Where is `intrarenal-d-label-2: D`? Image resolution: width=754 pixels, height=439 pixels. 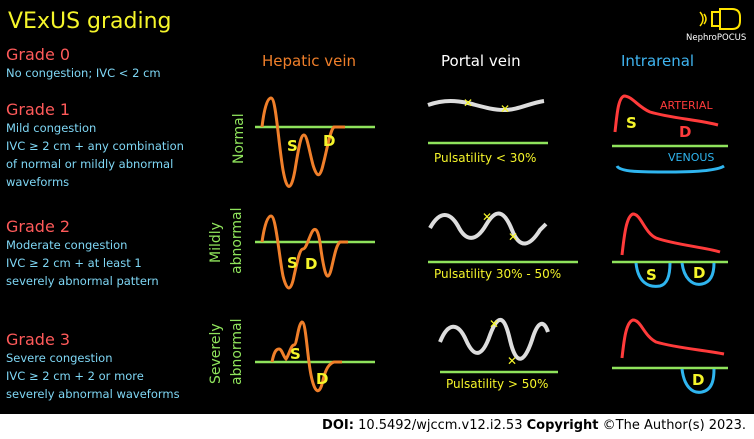 intrarenal-d-label-2: D is located at coordinates (699, 273).